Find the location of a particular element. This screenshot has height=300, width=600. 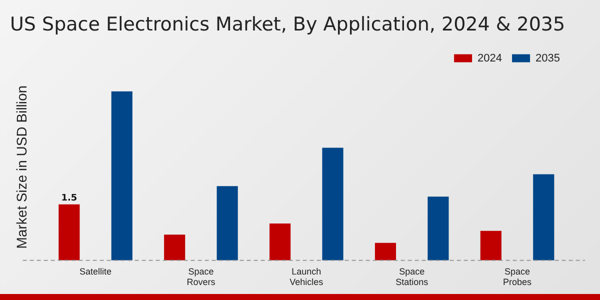

data-label: 1.5 is located at coordinates (69, 198).